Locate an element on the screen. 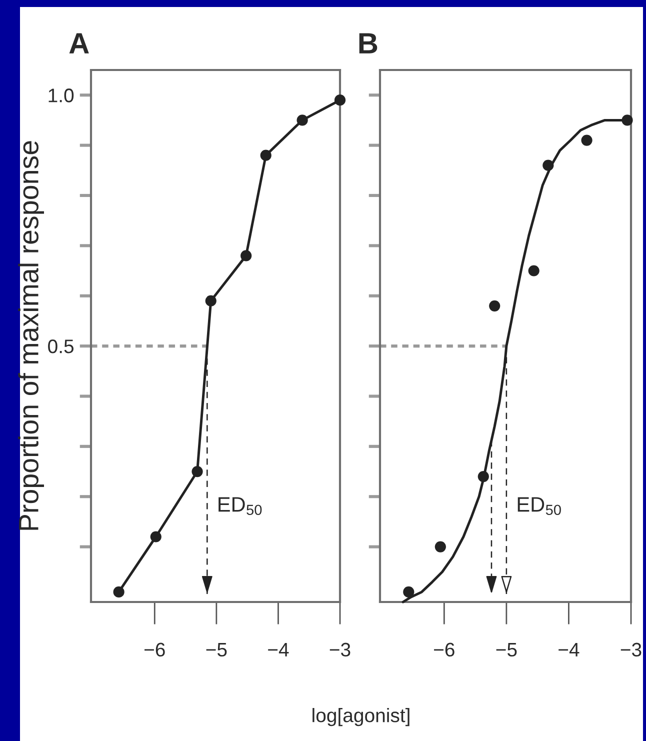 This screenshot has width=646, height=741. y-tick-label: 1.0 is located at coordinates (61, 95).